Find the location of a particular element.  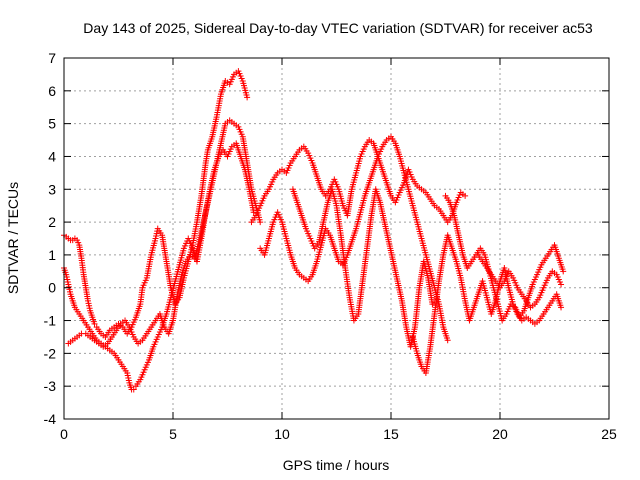

series-track-e is located at coordinates (354, 238).